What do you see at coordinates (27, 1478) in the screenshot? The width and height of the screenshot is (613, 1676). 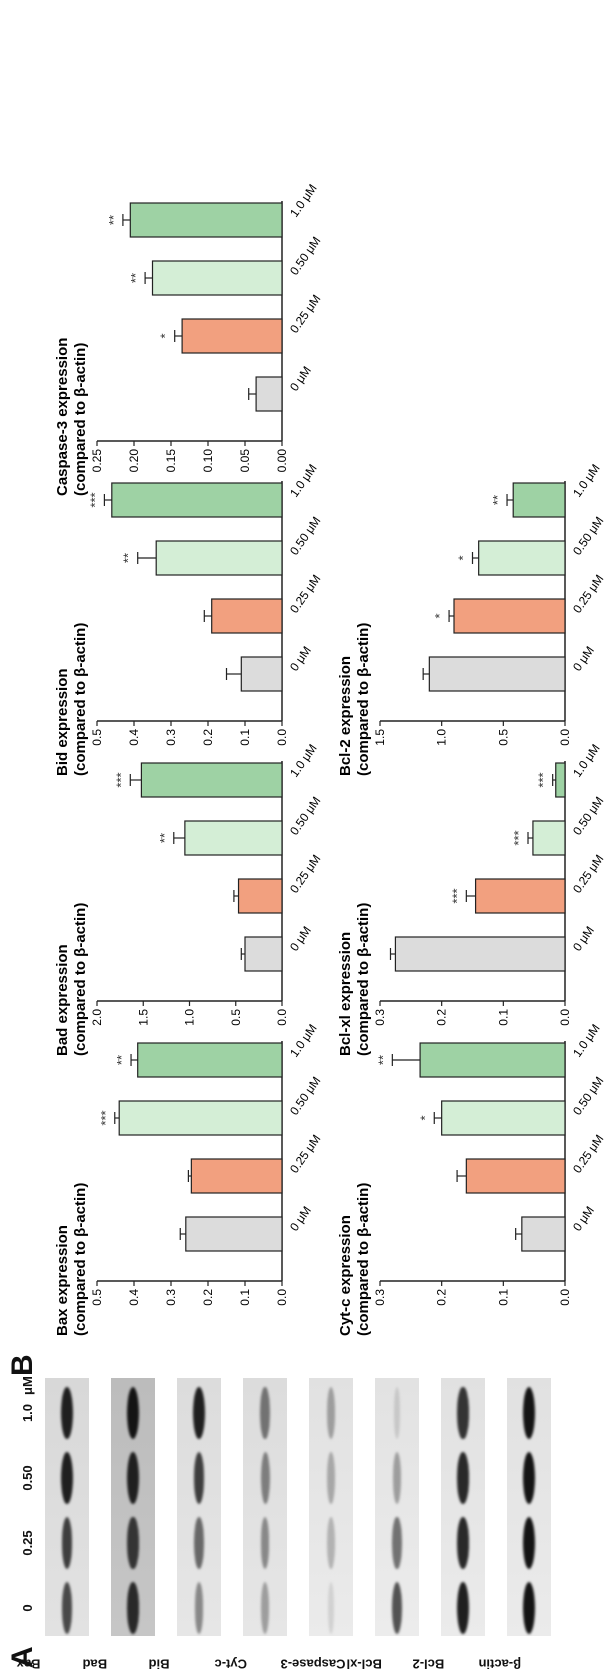 I see `lane-label: 0.50` at bounding box center [27, 1478].